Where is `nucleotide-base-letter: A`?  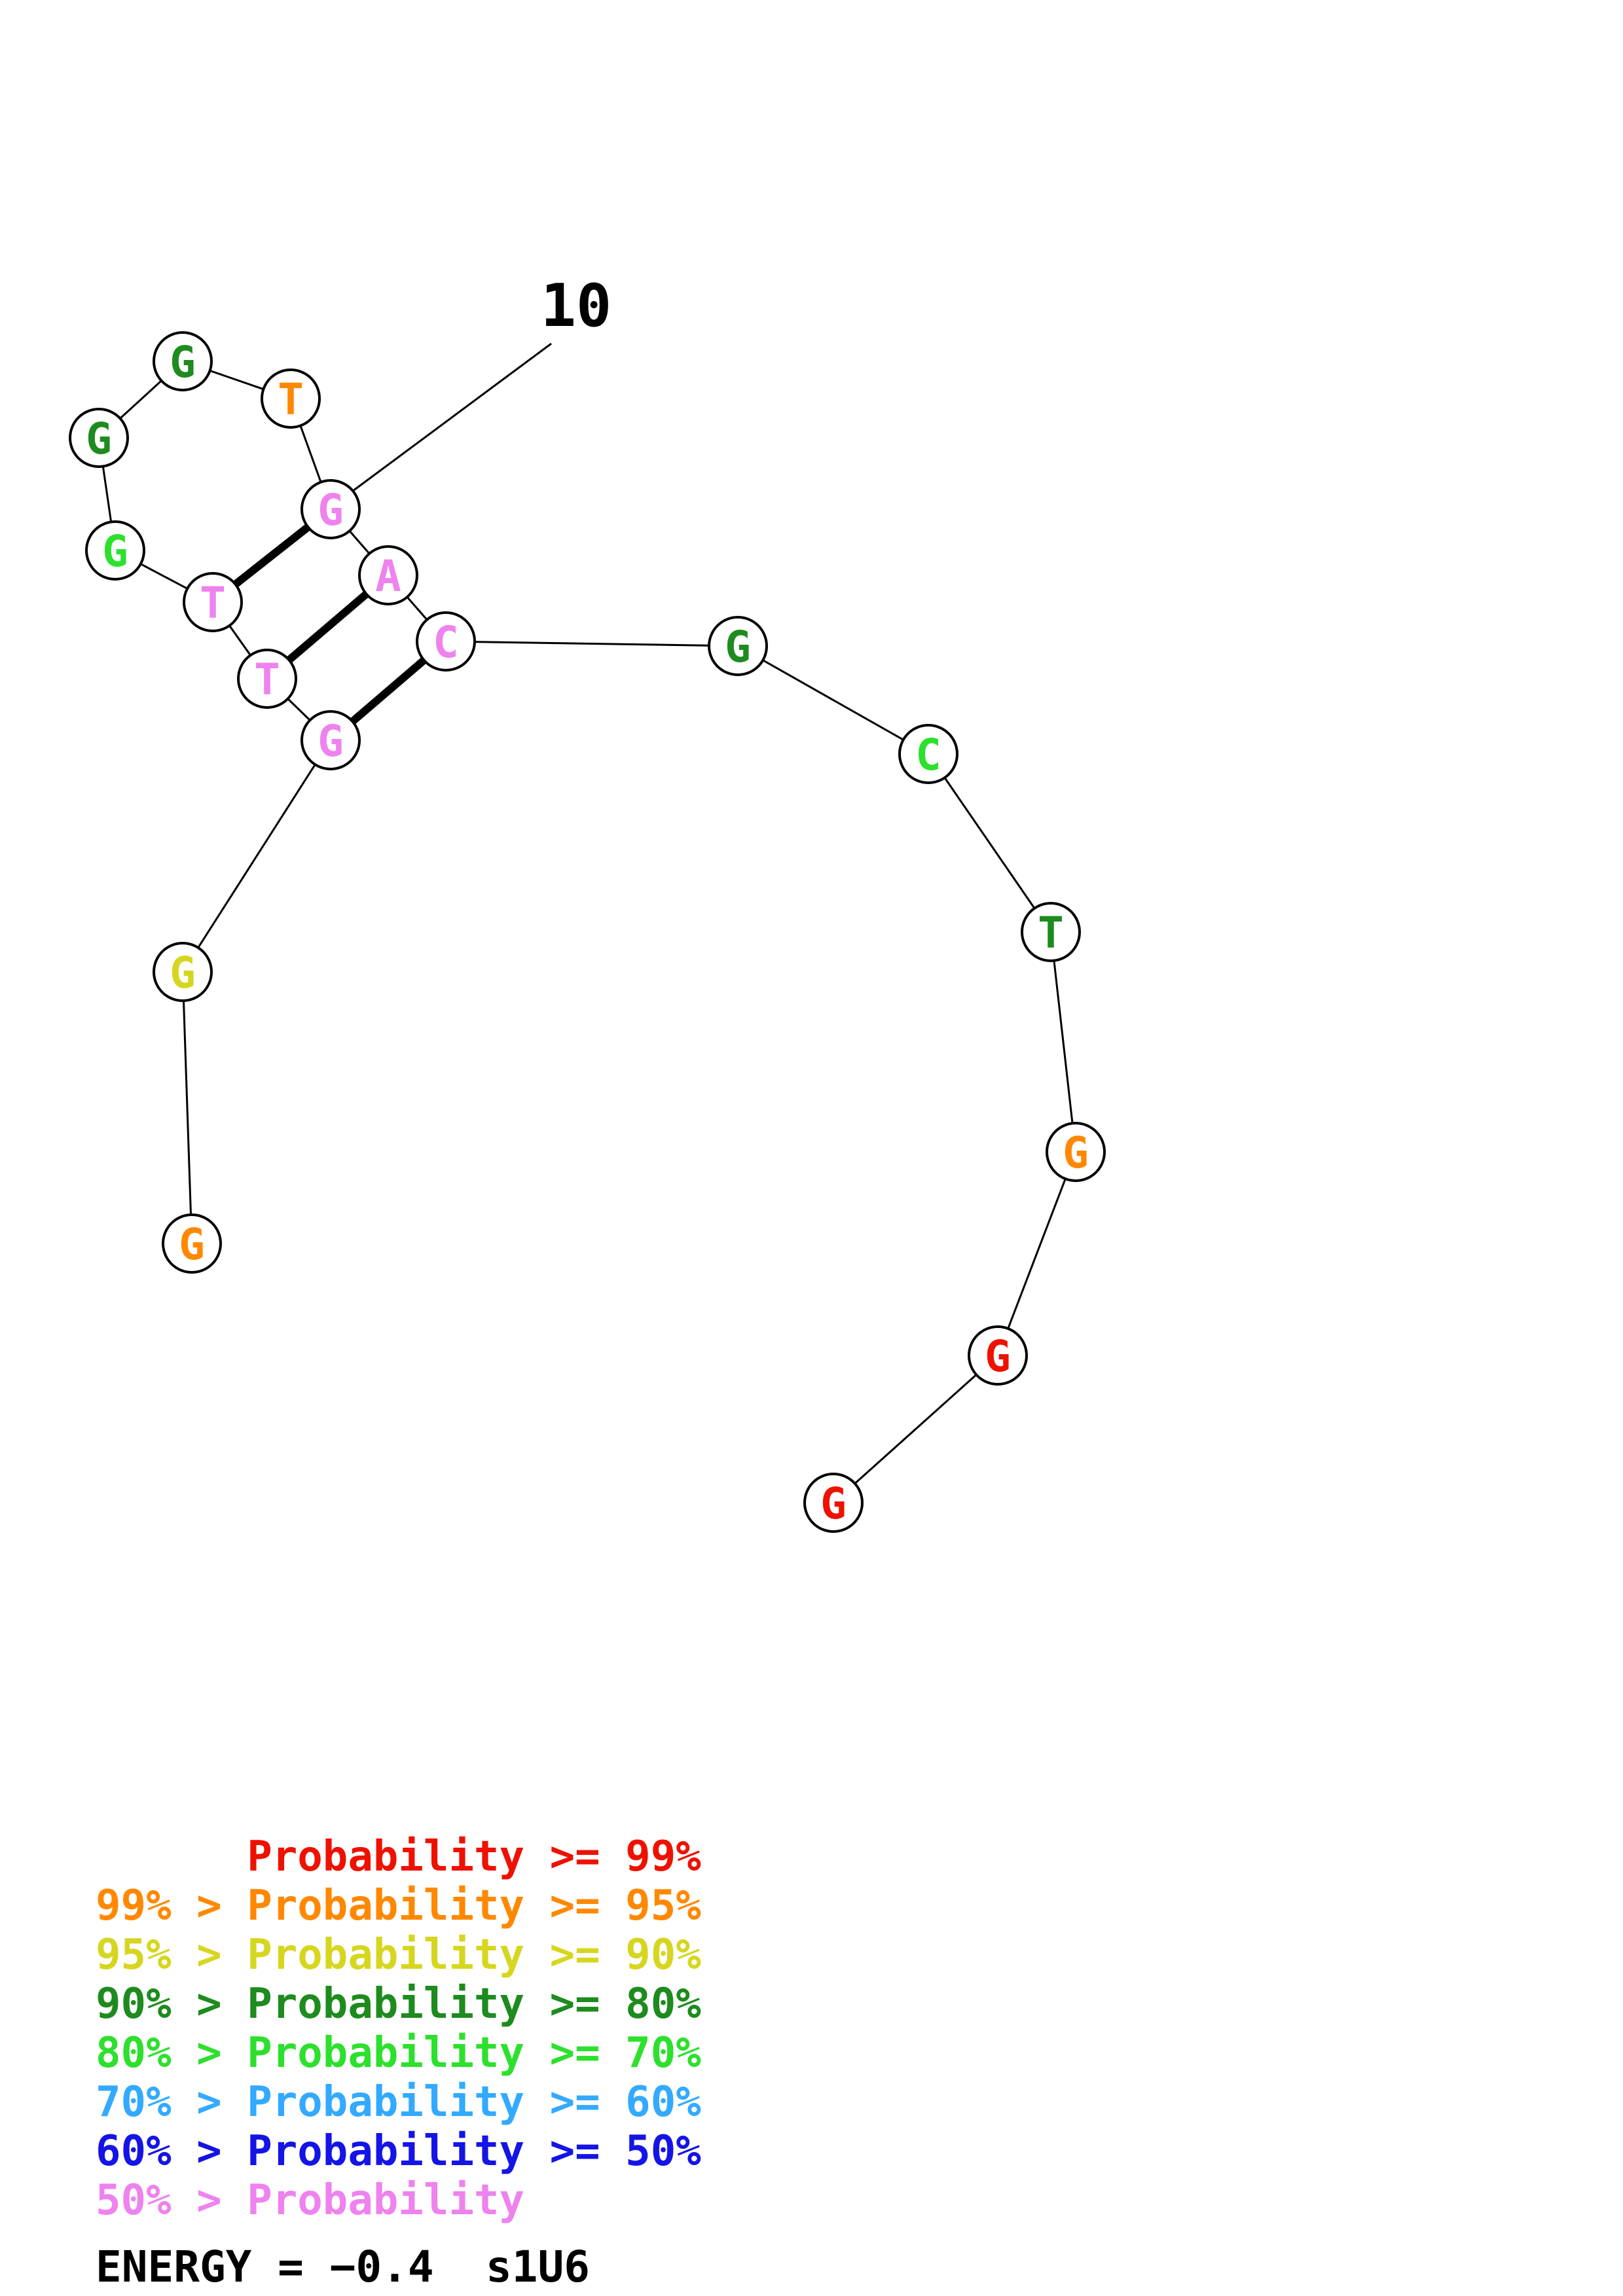
nucleotide-base-letter: A is located at coordinates (388, 576).